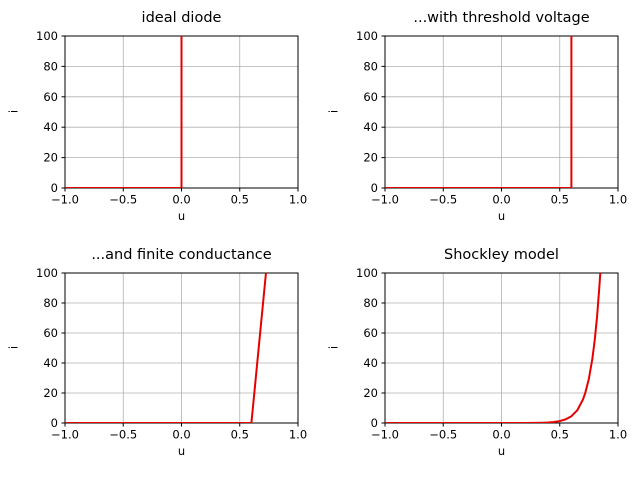 The width and height of the screenshot is (640, 480). What do you see at coordinates (501, 18) in the screenshot?
I see `plot-title: ...with threshold voltage` at bounding box center [501, 18].